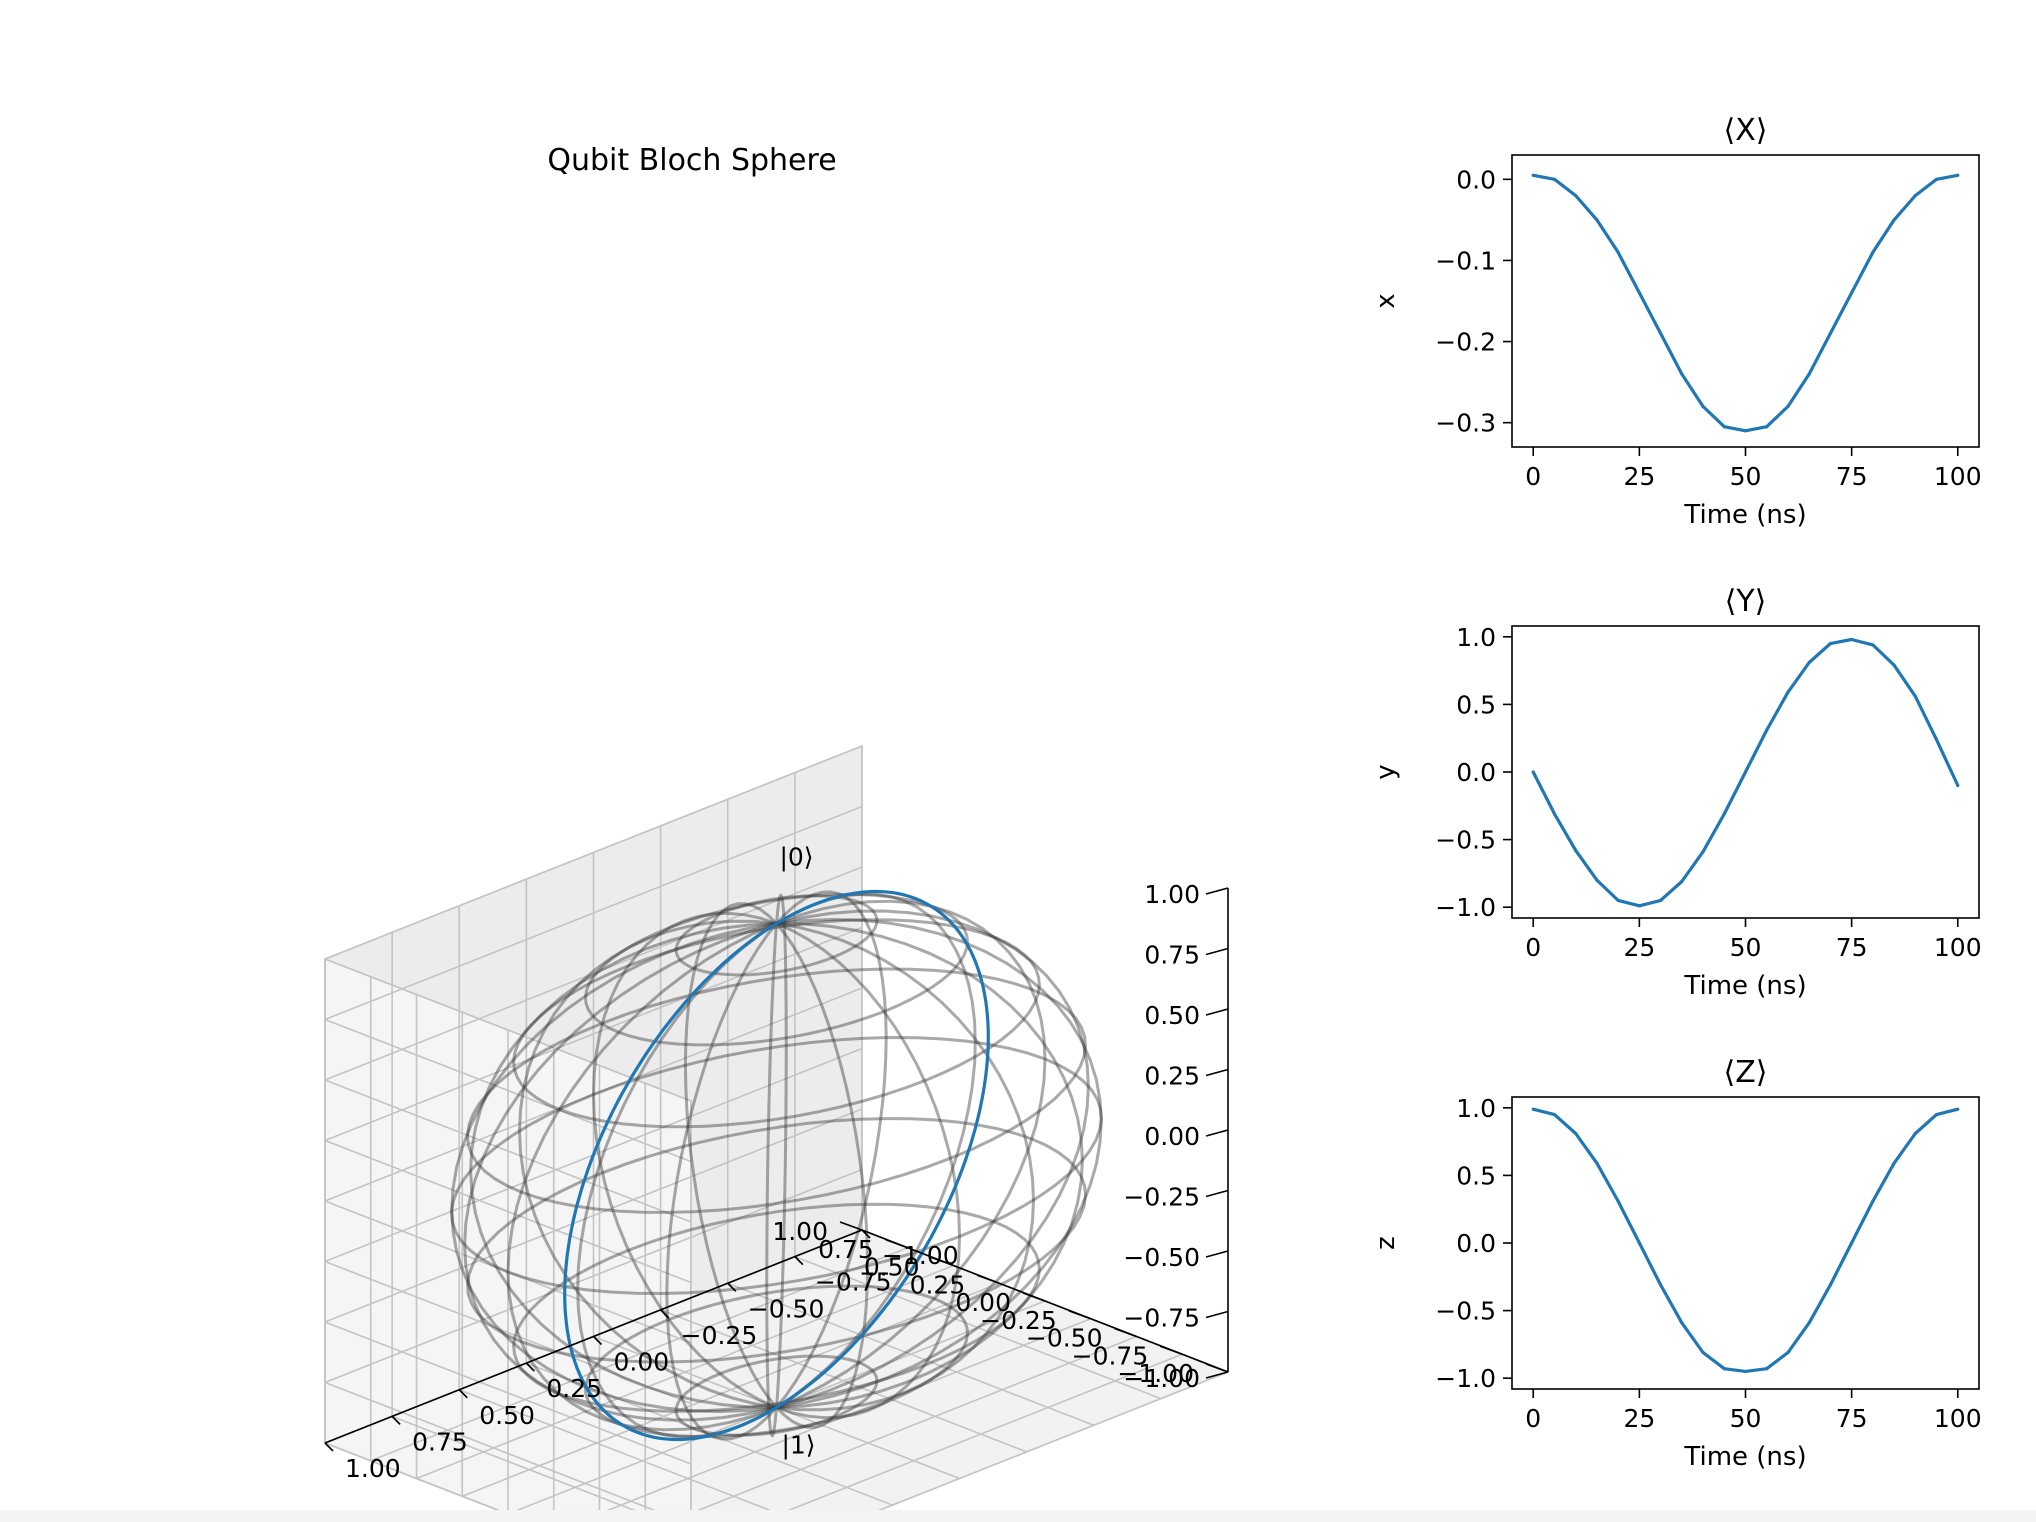 The height and width of the screenshot is (1522, 2036). Describe the element at coordinates (1386, 771) in the screenshot. I see `y-axis-label: y` at that location.